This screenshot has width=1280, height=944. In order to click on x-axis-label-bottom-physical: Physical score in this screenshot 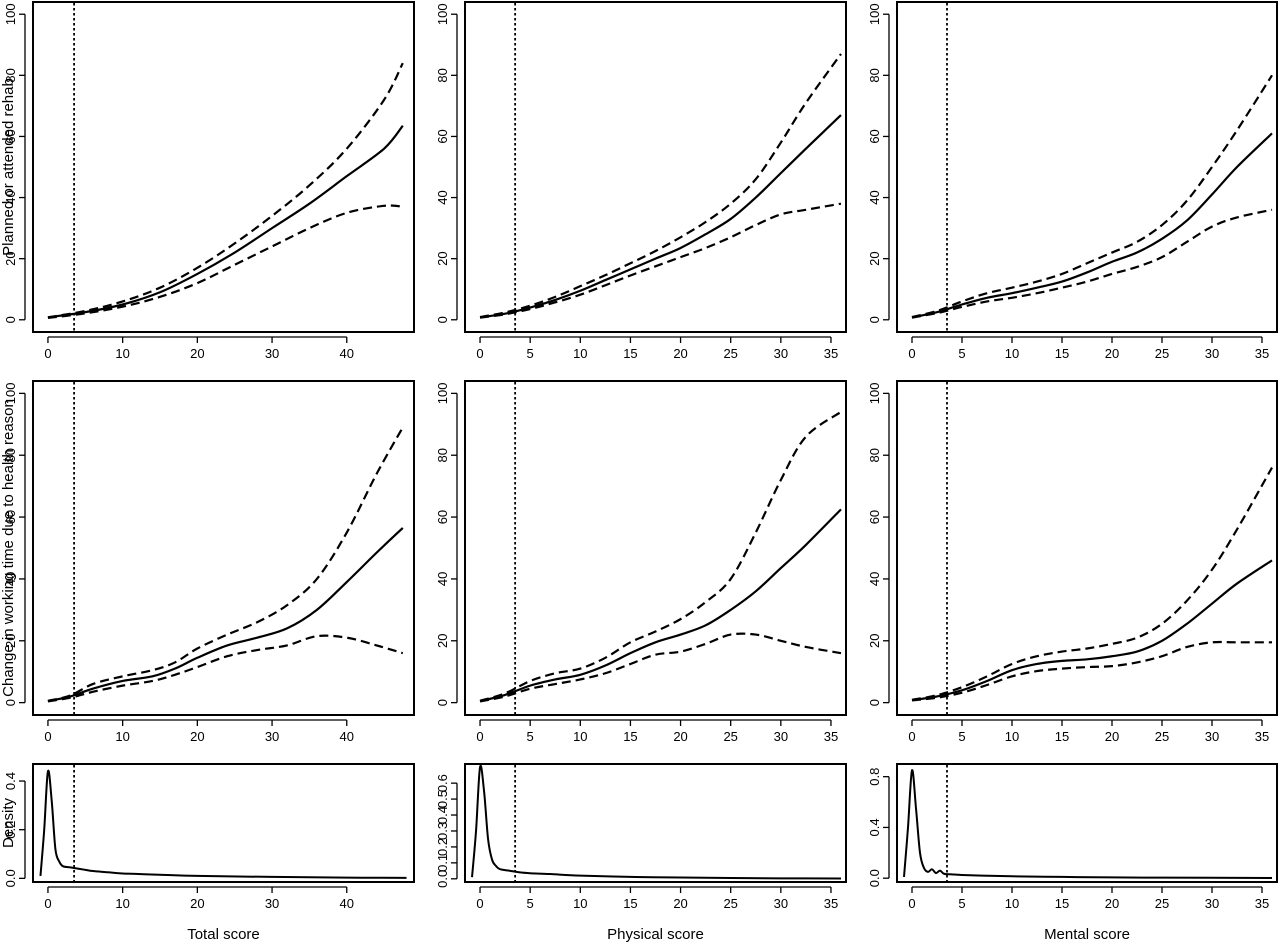, I will do `click(655, 934)`.